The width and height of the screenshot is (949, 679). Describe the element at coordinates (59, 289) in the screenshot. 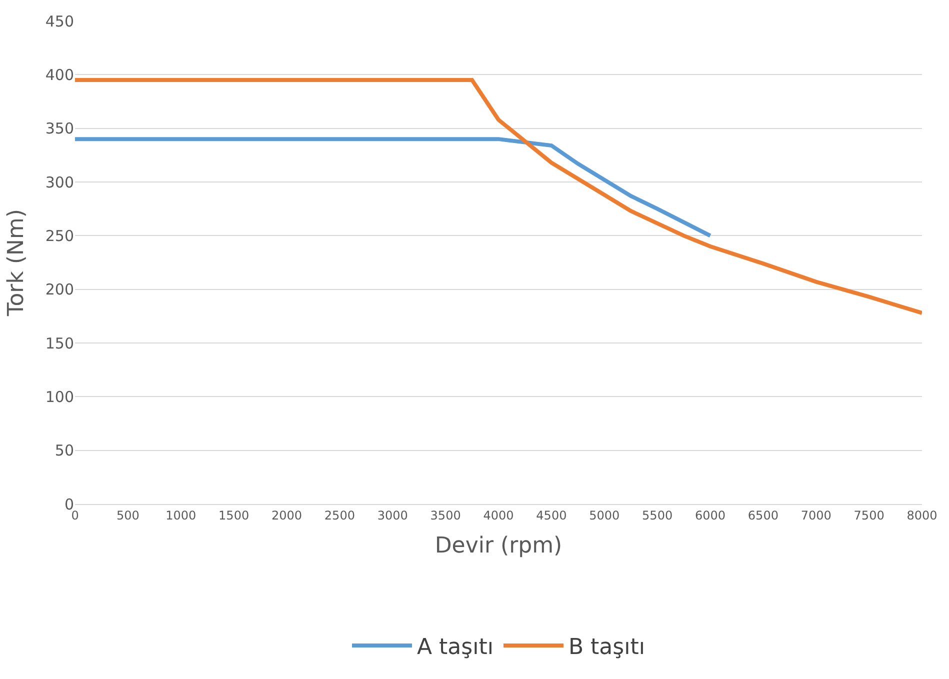

I see `y-tick-label: 200` at that location.